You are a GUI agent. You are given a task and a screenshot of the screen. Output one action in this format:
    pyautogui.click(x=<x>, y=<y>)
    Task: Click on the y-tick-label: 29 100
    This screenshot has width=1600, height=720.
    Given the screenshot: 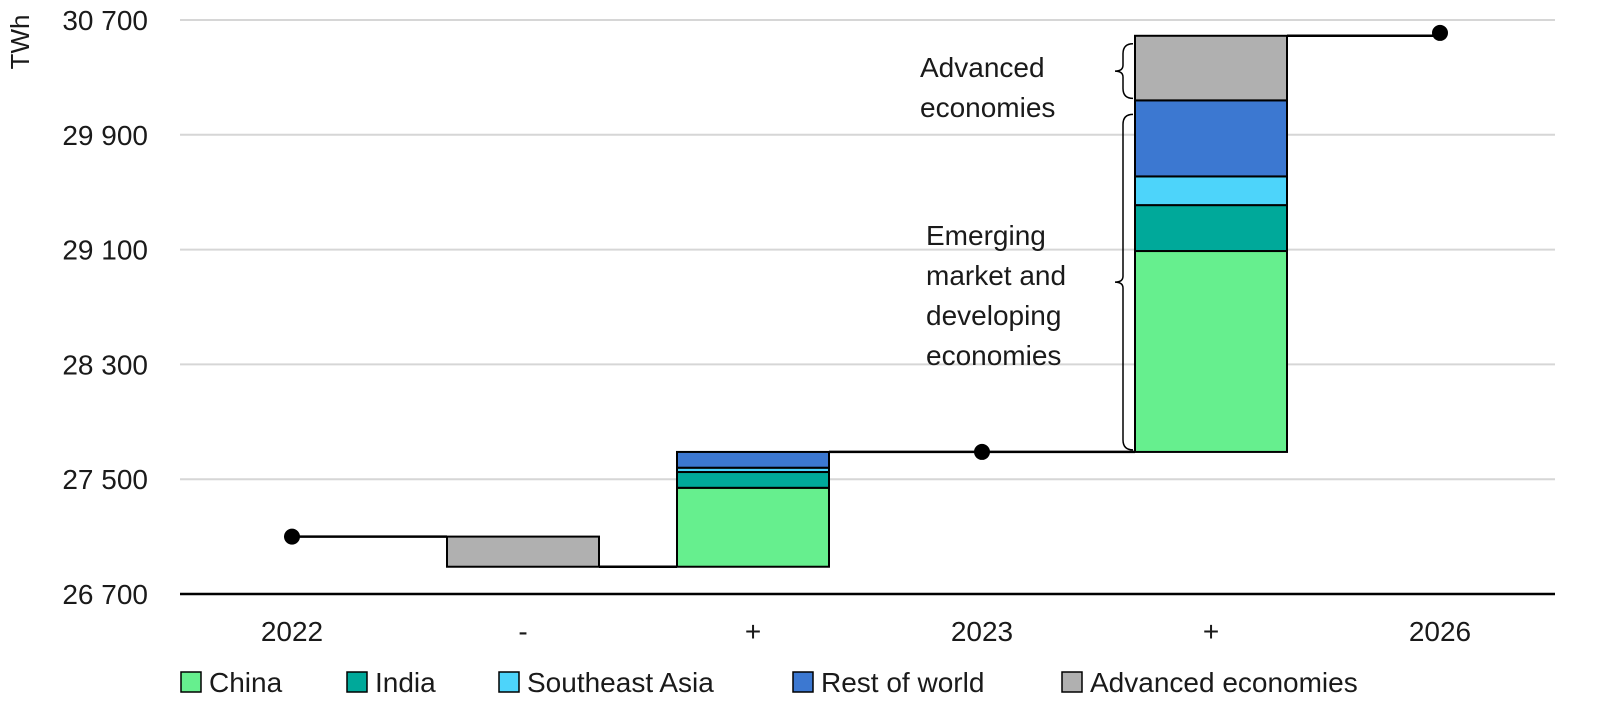 What is the action you would take?
    pyautogui.click(x=105, y=250)
    